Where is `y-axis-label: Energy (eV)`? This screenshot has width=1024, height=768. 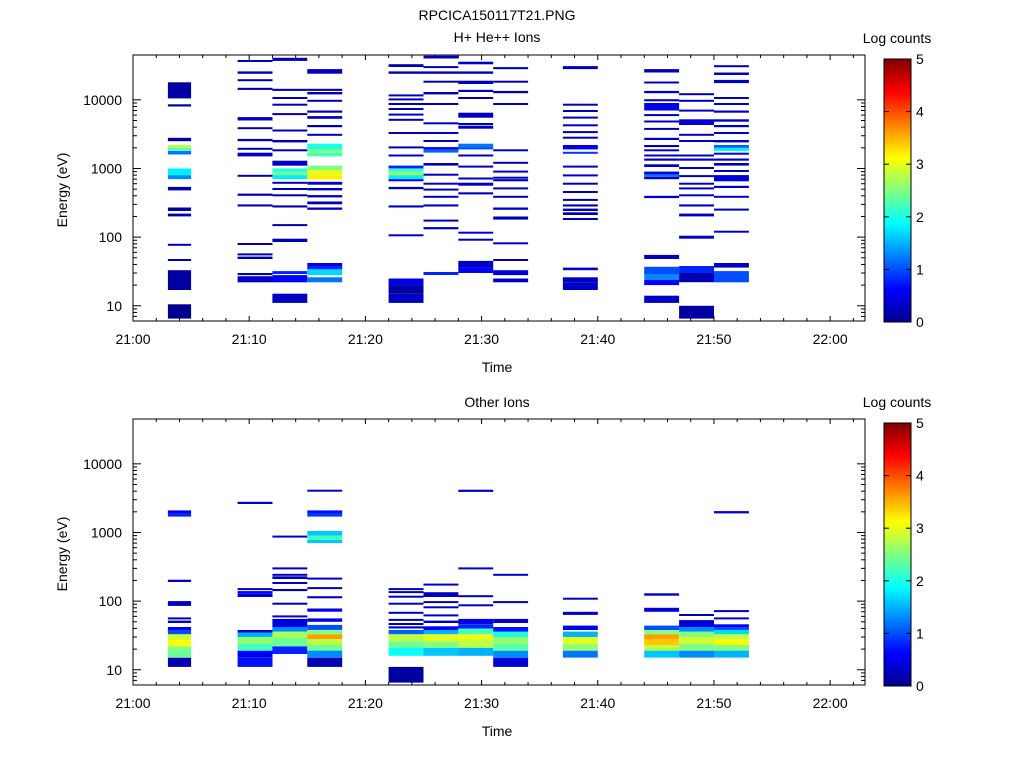
y-axis-label: Energy (eV) is located at coordinates (62, 190).